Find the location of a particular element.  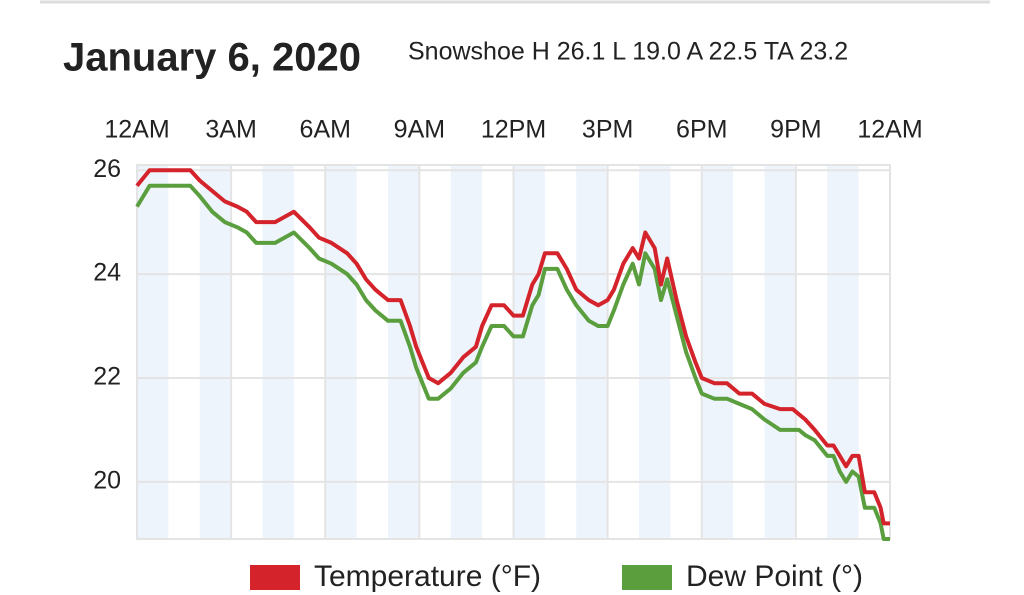

x-tick-label: 3AM is located at coordinates (230, 130).